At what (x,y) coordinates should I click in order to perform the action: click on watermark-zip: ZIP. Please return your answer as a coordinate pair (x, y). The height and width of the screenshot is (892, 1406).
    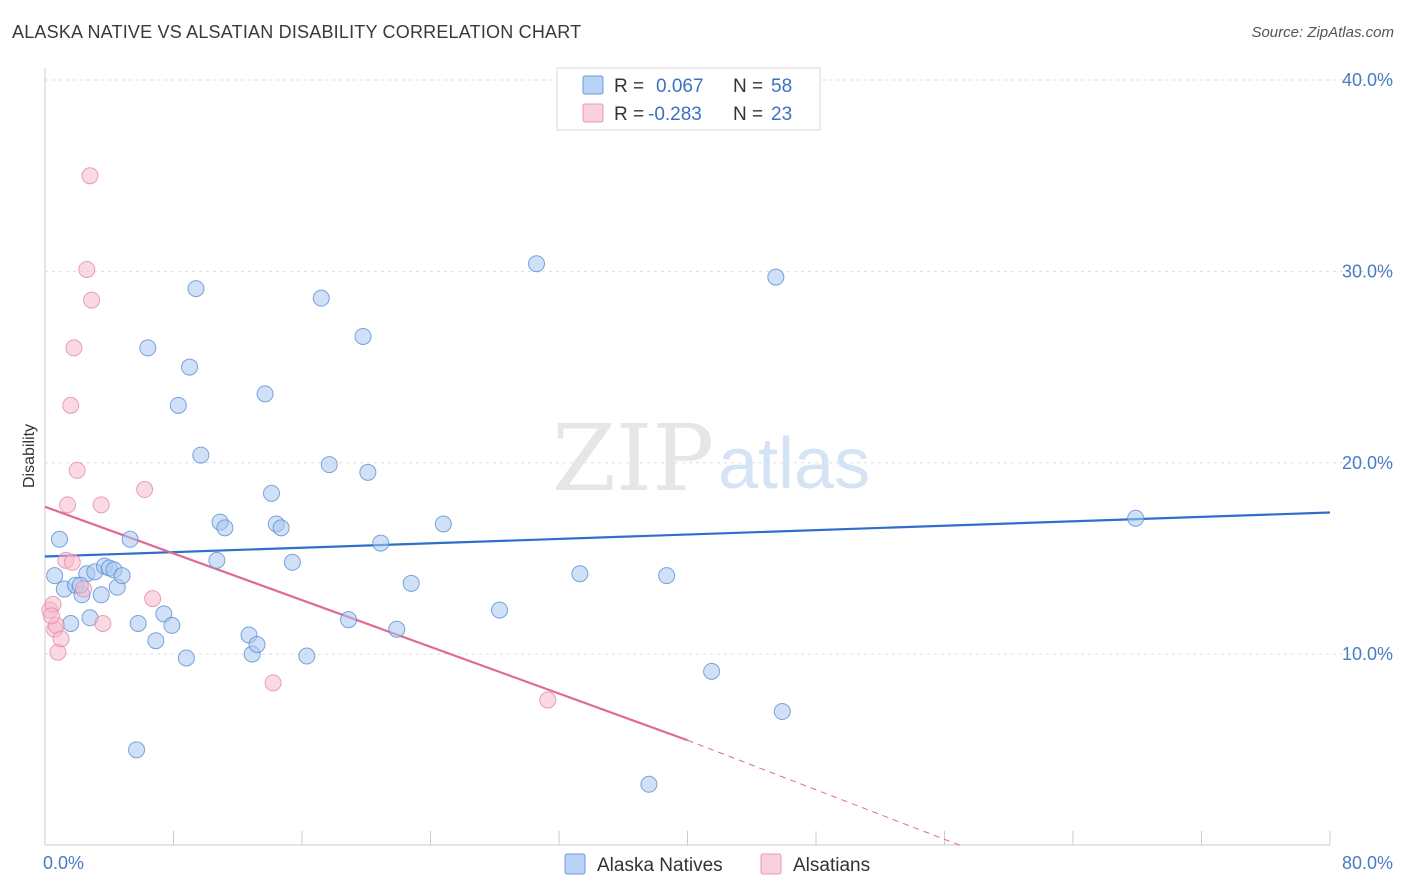
    Looking at the image, I should click on (633, 458).